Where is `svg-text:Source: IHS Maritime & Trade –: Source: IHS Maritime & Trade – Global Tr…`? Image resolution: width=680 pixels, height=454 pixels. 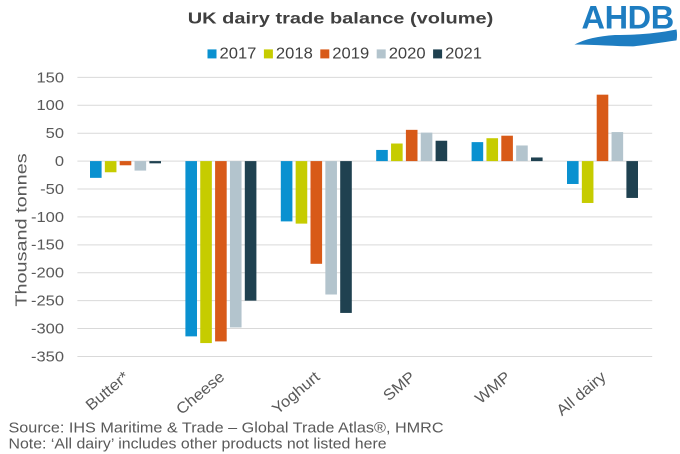
svg-text:Source: IHS Maritime & Trade –: Source: IHS Maritime & Trade – Global Tr… is located at coordinates (226, 428).